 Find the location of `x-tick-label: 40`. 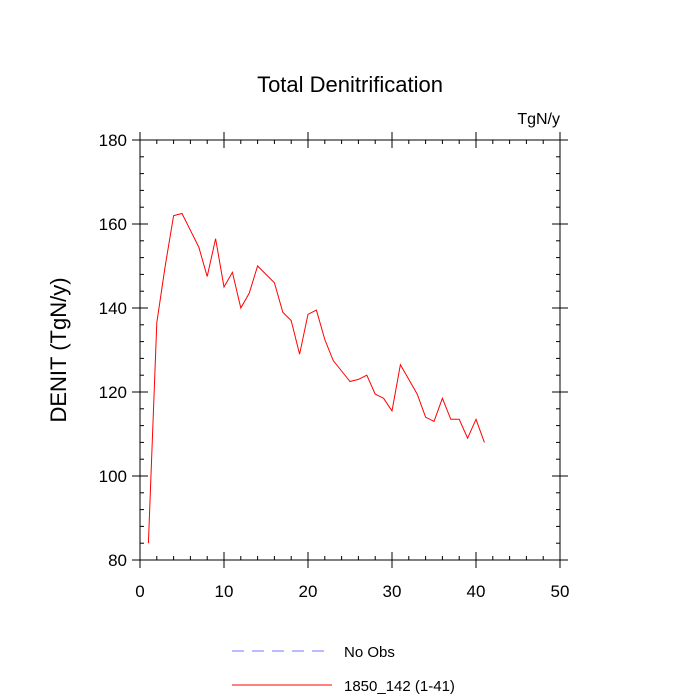

x-tick-label: 40 is located at coordinates (476, 591).